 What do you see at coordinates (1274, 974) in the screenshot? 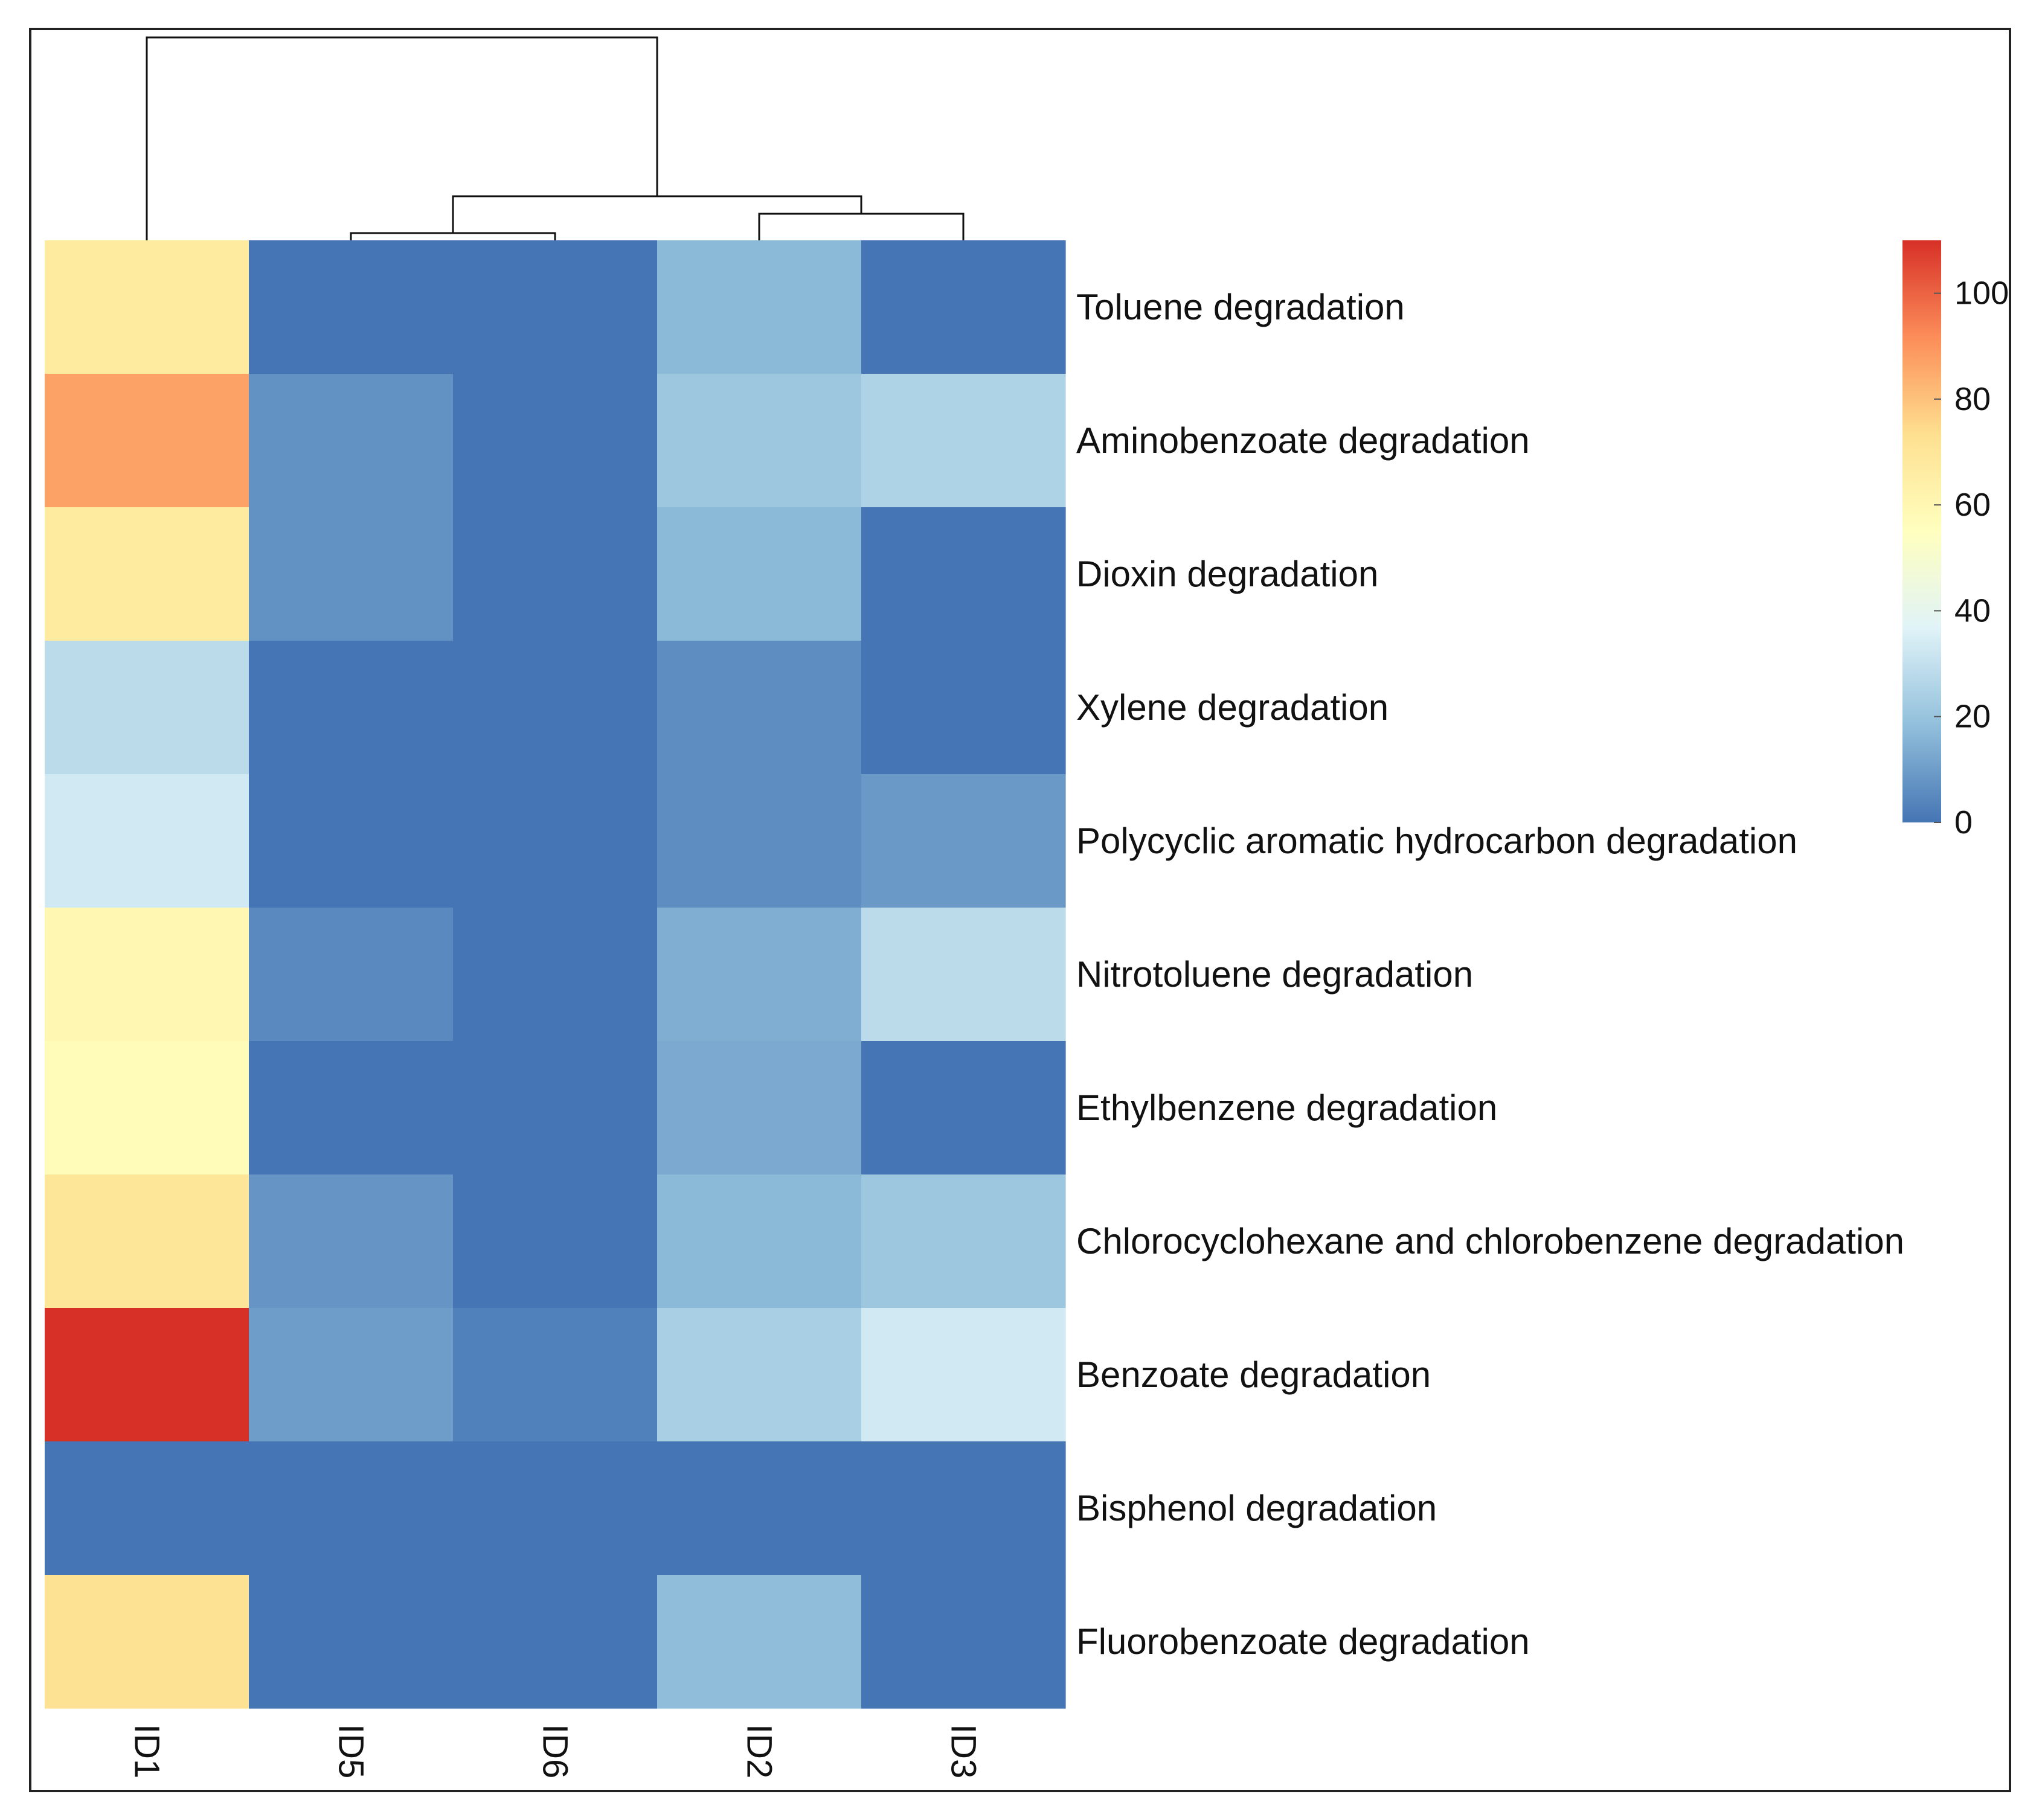
I see `row-label: Nitrotoluene degradation` at bounding box center [1274, 974].